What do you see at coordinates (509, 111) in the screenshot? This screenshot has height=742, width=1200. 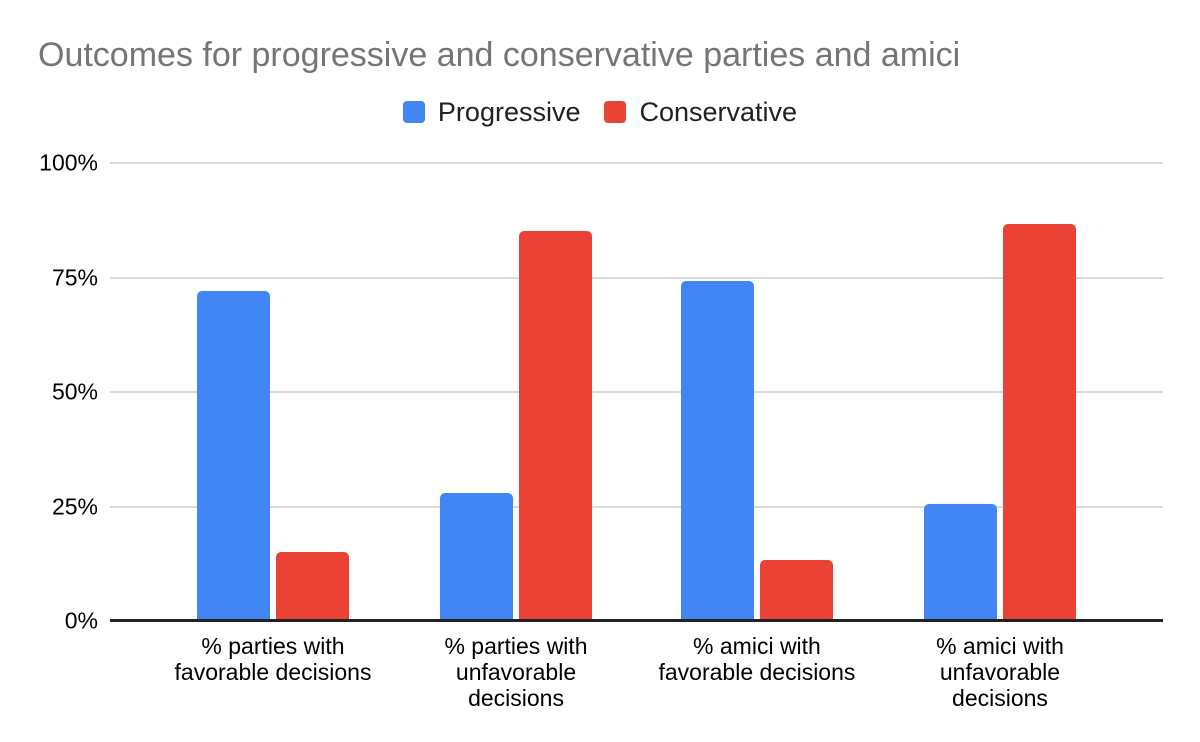 I see `legend-label: Progressive` at bounding box center [509, 111].